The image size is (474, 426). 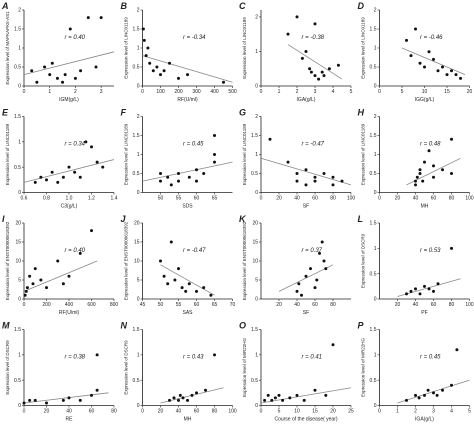 What do you see at coordinates (256, 281) in the screenshot?
I see `y-tick-label: 5` at bounding box center [256, 281].